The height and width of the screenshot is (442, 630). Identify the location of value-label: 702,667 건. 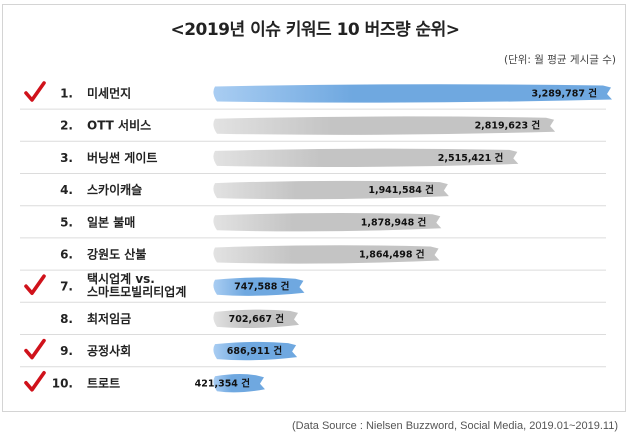
(256, 319).